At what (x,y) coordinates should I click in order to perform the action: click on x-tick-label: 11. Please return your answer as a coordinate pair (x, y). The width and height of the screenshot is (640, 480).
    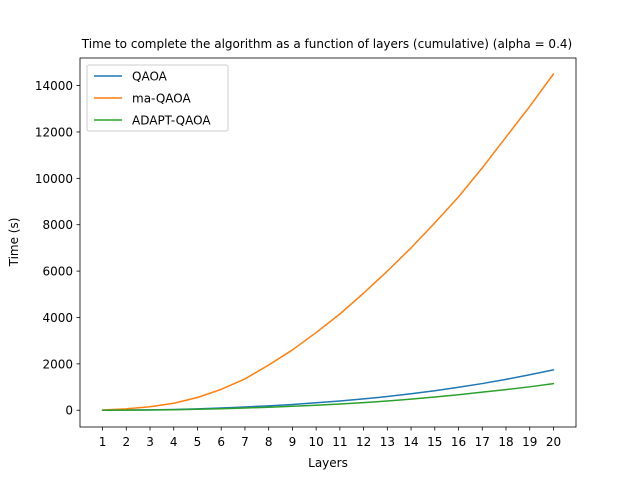
    Looking at the image, I should click on (339, 442).